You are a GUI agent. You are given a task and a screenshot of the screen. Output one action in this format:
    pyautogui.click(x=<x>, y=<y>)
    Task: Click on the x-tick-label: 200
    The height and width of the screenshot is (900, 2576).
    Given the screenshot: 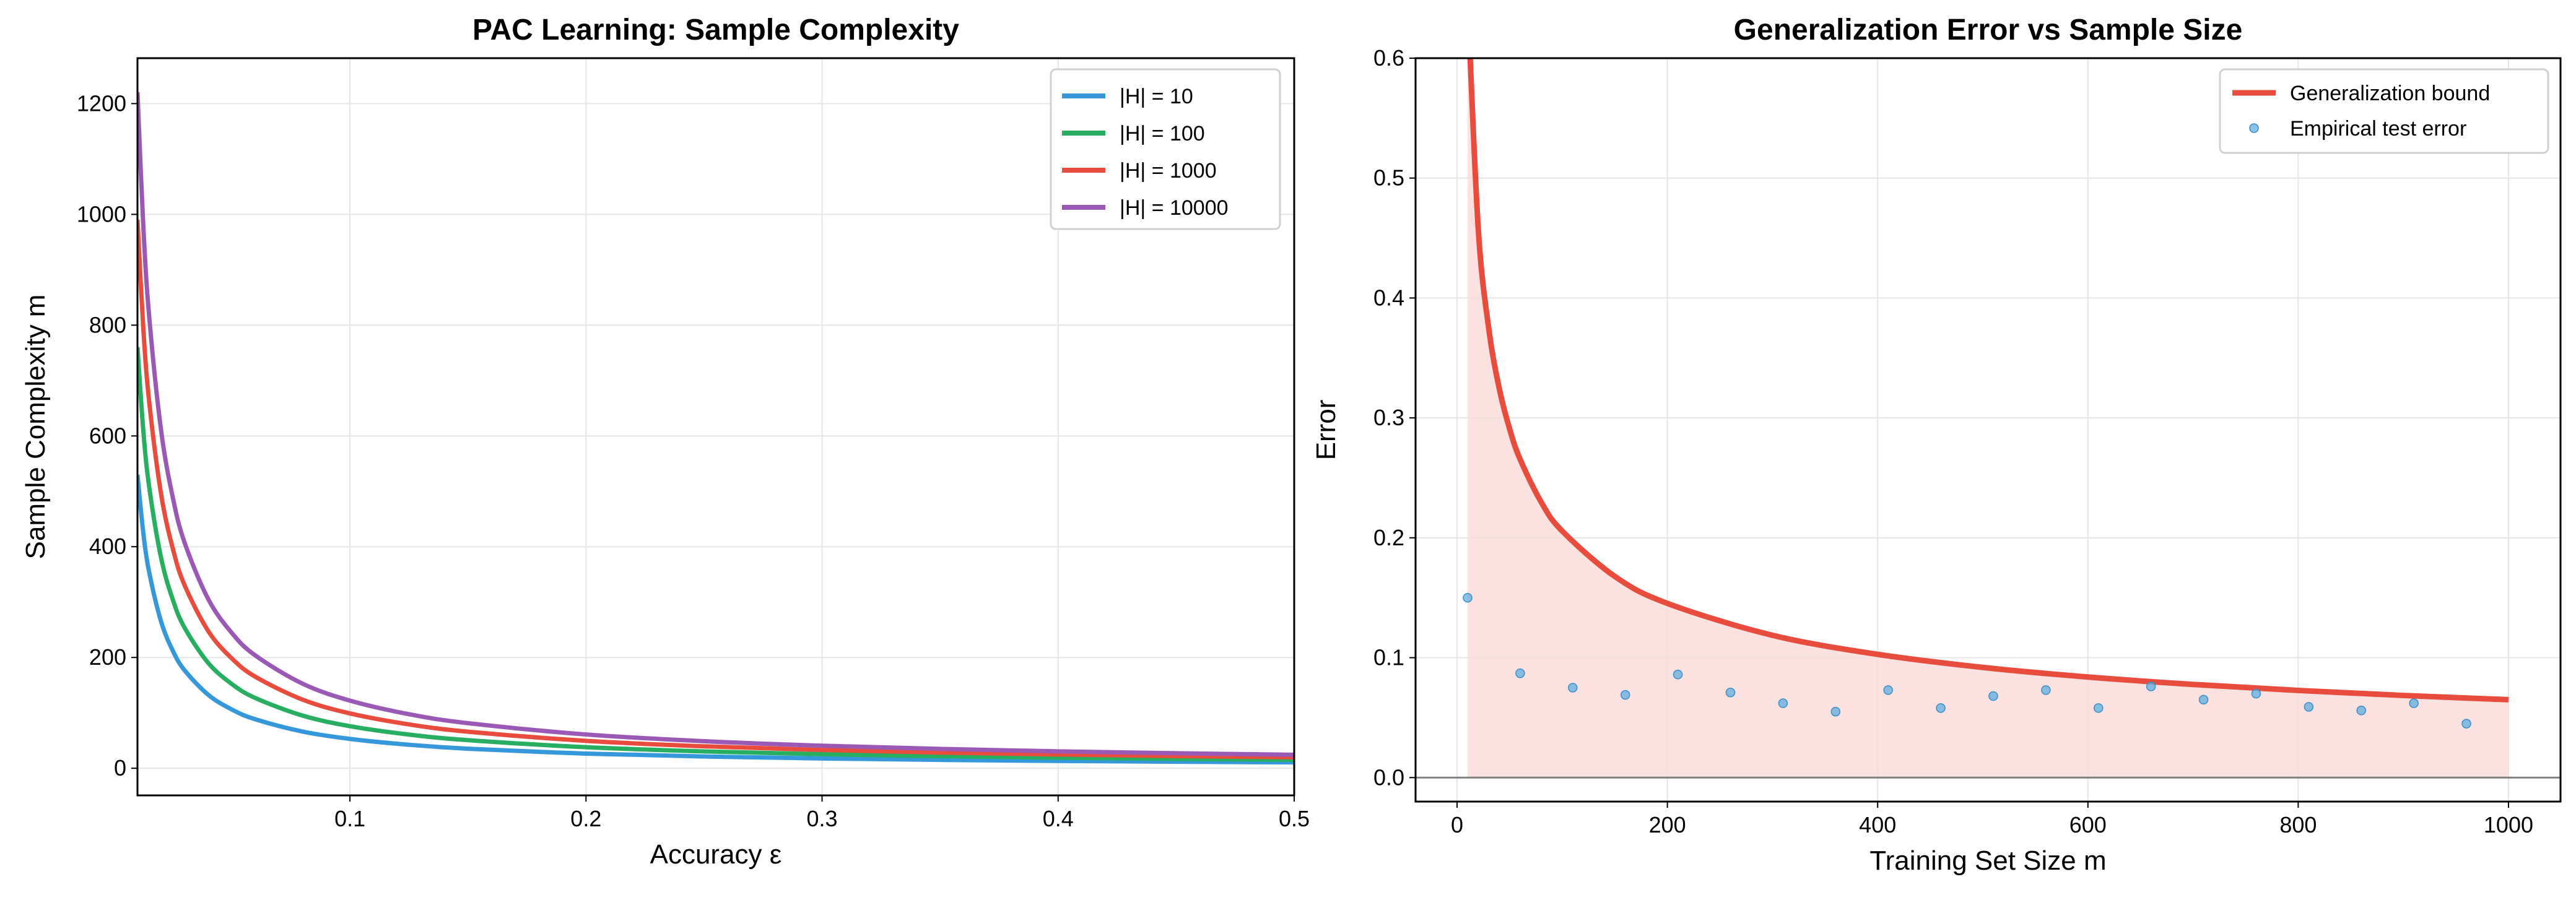 What is the action you would take?
    pyautogui.click(x=1667, y=824)
    